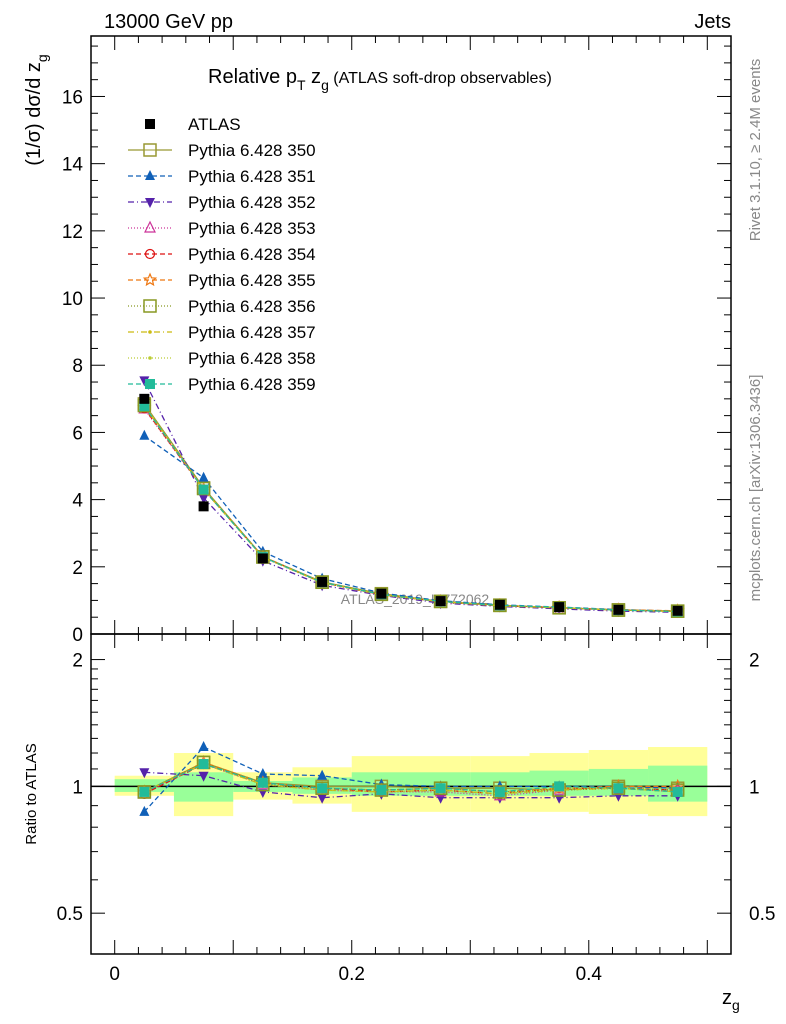 This screenshot has width=786, height=1024. I want to click on marker-triangle-up-open, so click(150, 226).